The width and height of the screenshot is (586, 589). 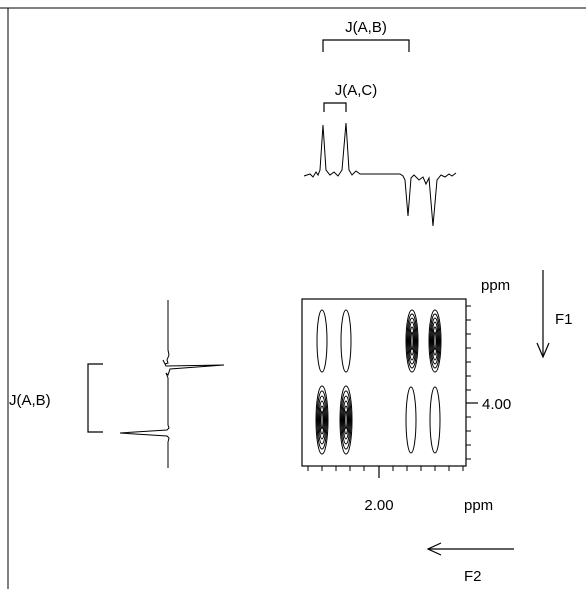 What do you see at coordinates (380, 174) in the screenshot?
I see `top-spectrum-trace` at bounding box center [380, 174].